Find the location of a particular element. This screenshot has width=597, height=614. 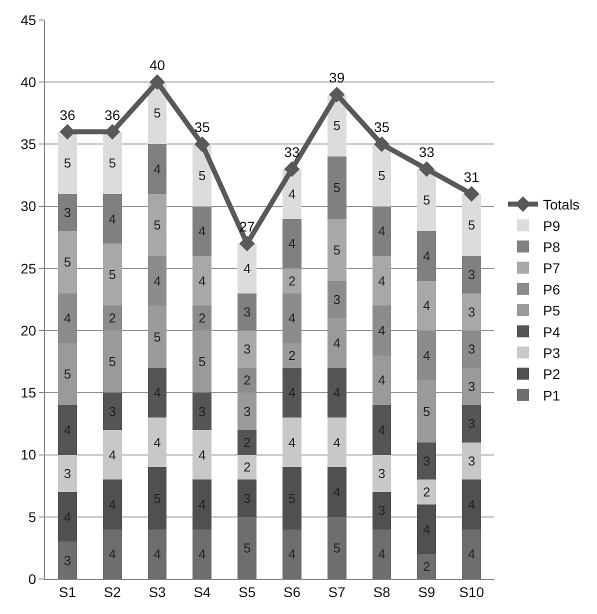

x-tick-label: S3 is located at coordinates (157, 592).